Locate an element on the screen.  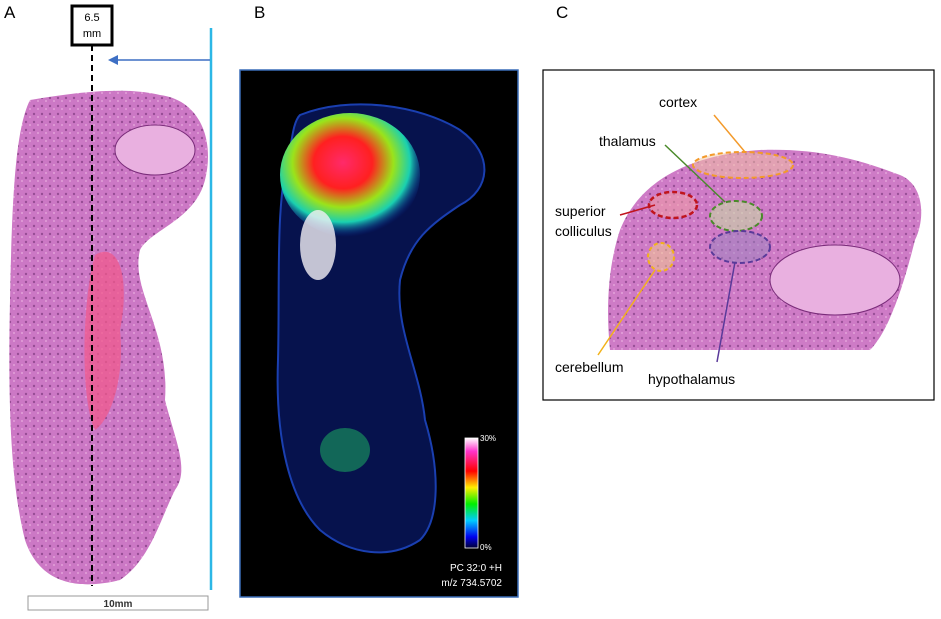
region-colliculus is located at coordinates (673, 205).